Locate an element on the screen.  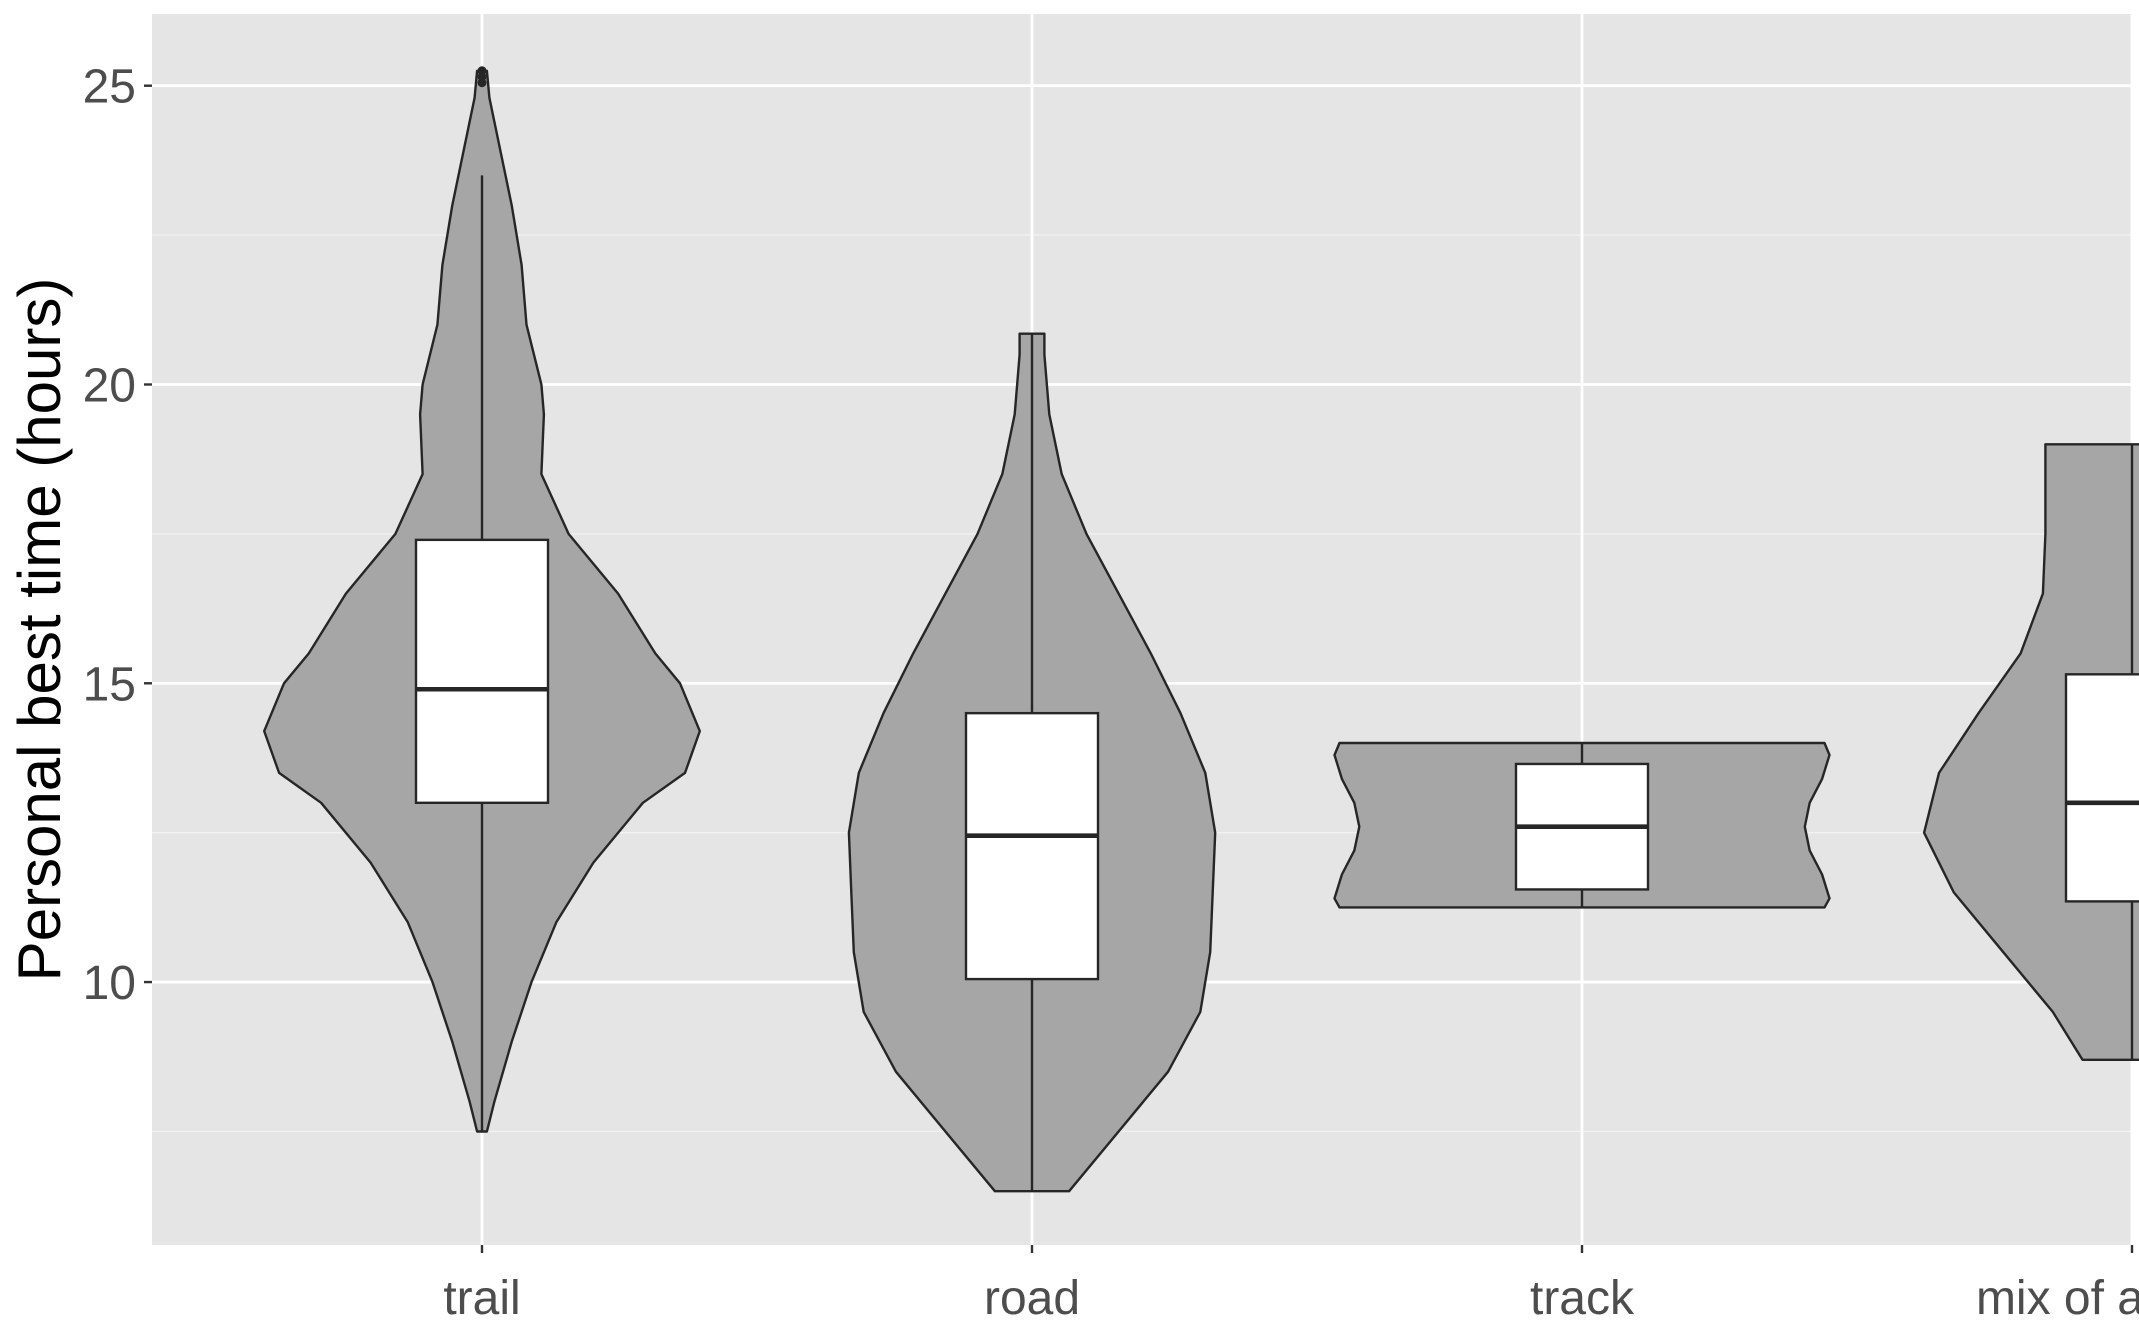
x-tick-label: trail is located at coordinates (481, 1297).